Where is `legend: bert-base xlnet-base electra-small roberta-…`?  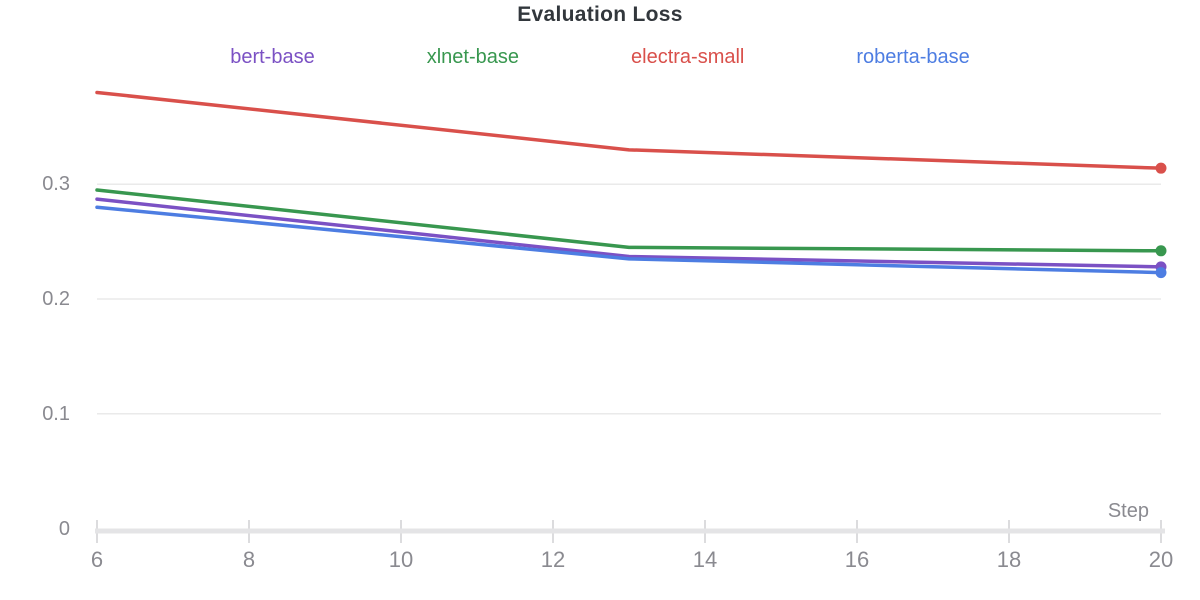 legend: bert-base xlnet-base electra-small roberta-… is located at coordinates (600, 57).